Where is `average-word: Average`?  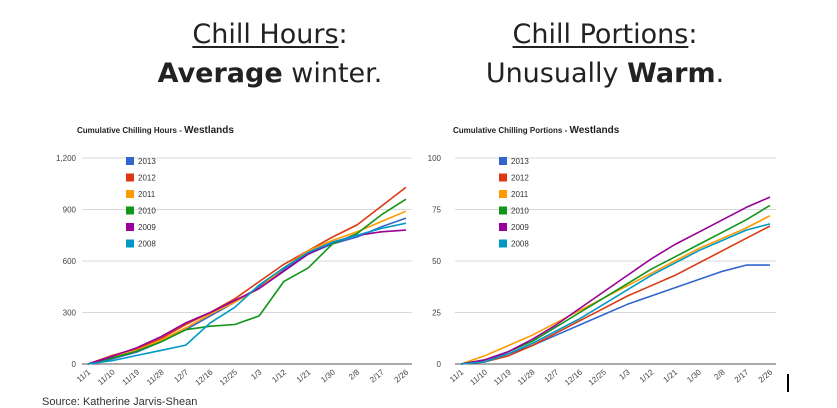 average-word: Average is located at coordinates (220, 73).